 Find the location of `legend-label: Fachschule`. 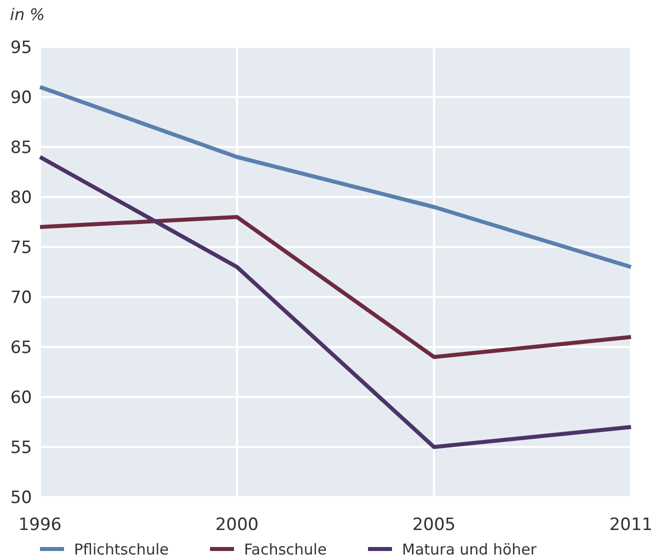

legend-label: Fachschule is located at coordinates (285, 549).